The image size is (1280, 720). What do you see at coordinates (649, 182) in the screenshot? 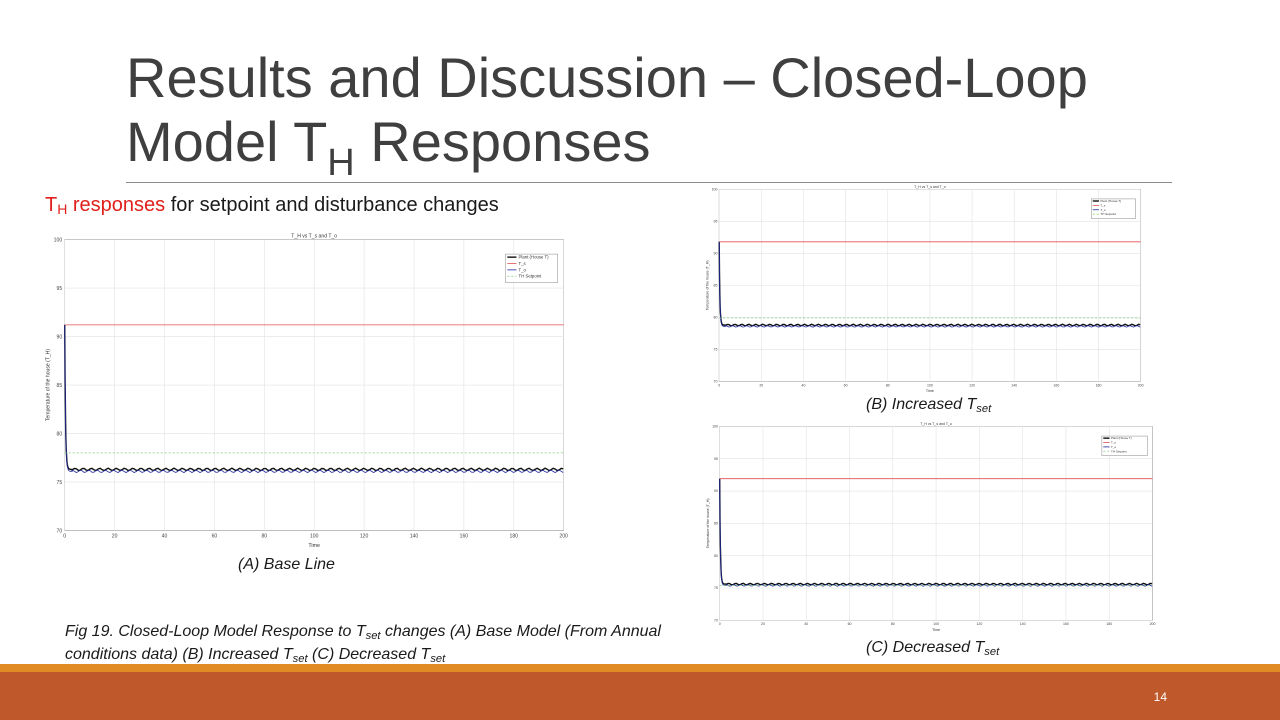
I see `title-divider` at bounding box center [649, 182].